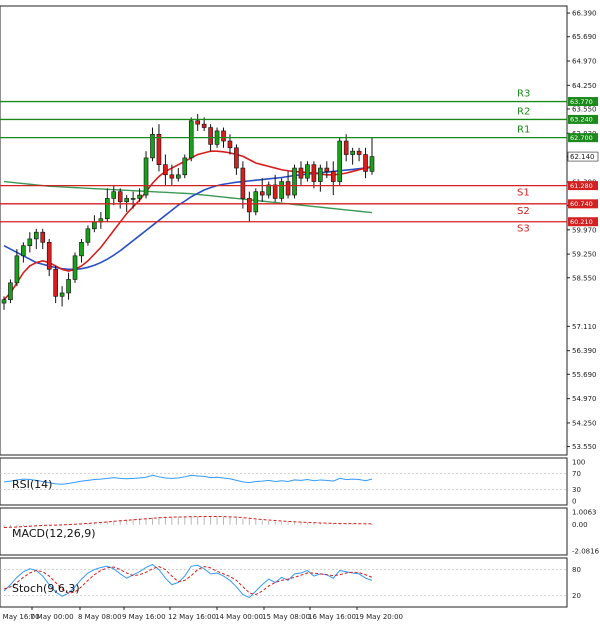 The height and width of the screenshot is (625, 600). I want to click on current-price-label: 62.140, so click(582, 157).